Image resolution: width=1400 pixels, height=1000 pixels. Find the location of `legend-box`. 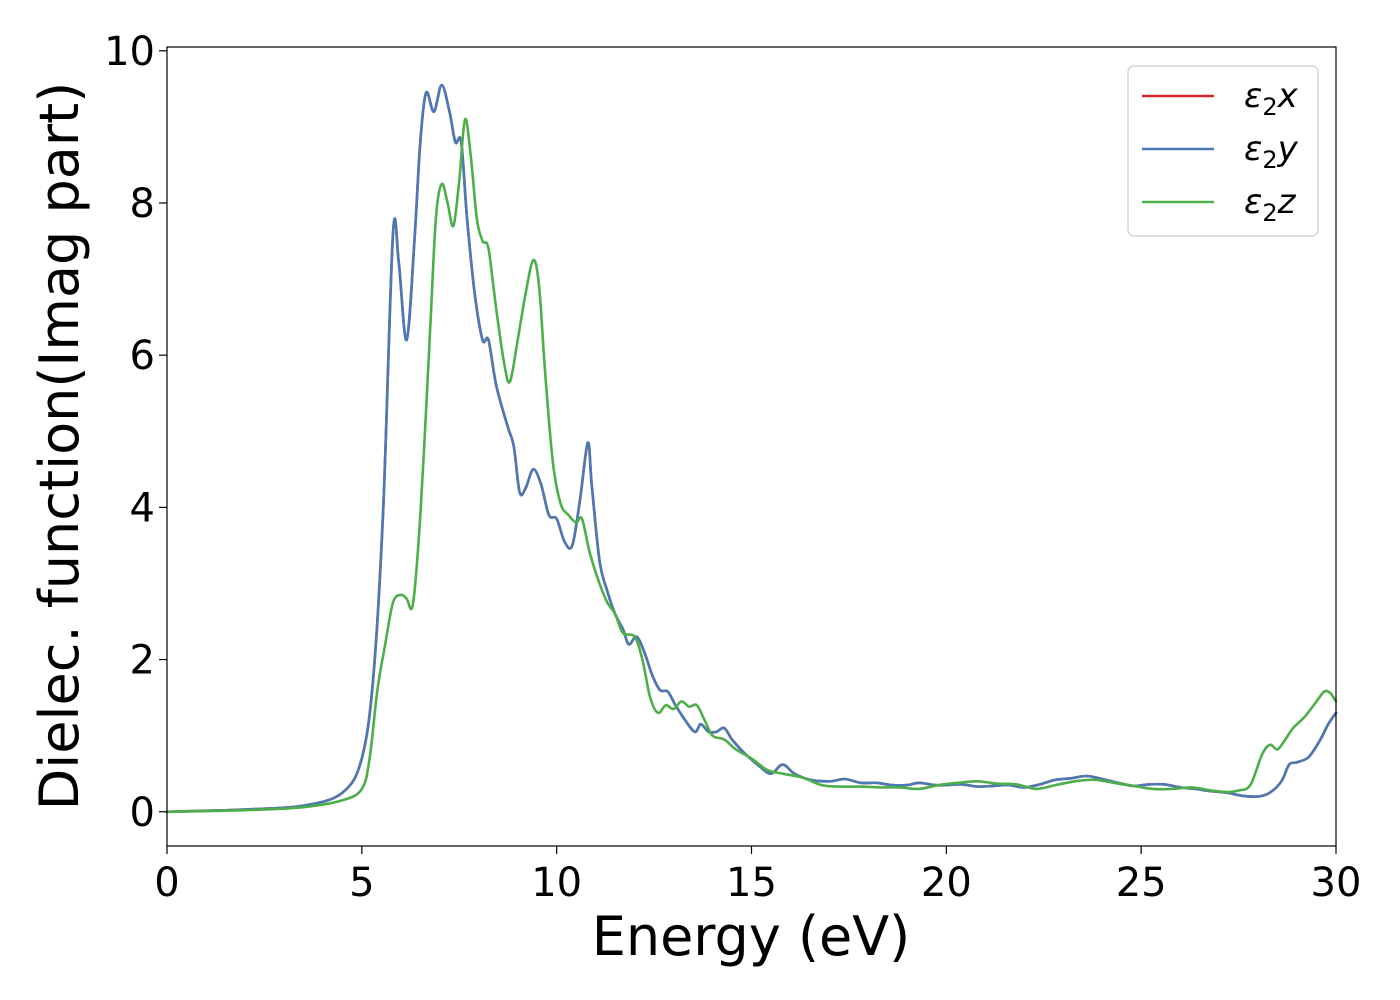

legend-box is located at coordinates (1223, 151).